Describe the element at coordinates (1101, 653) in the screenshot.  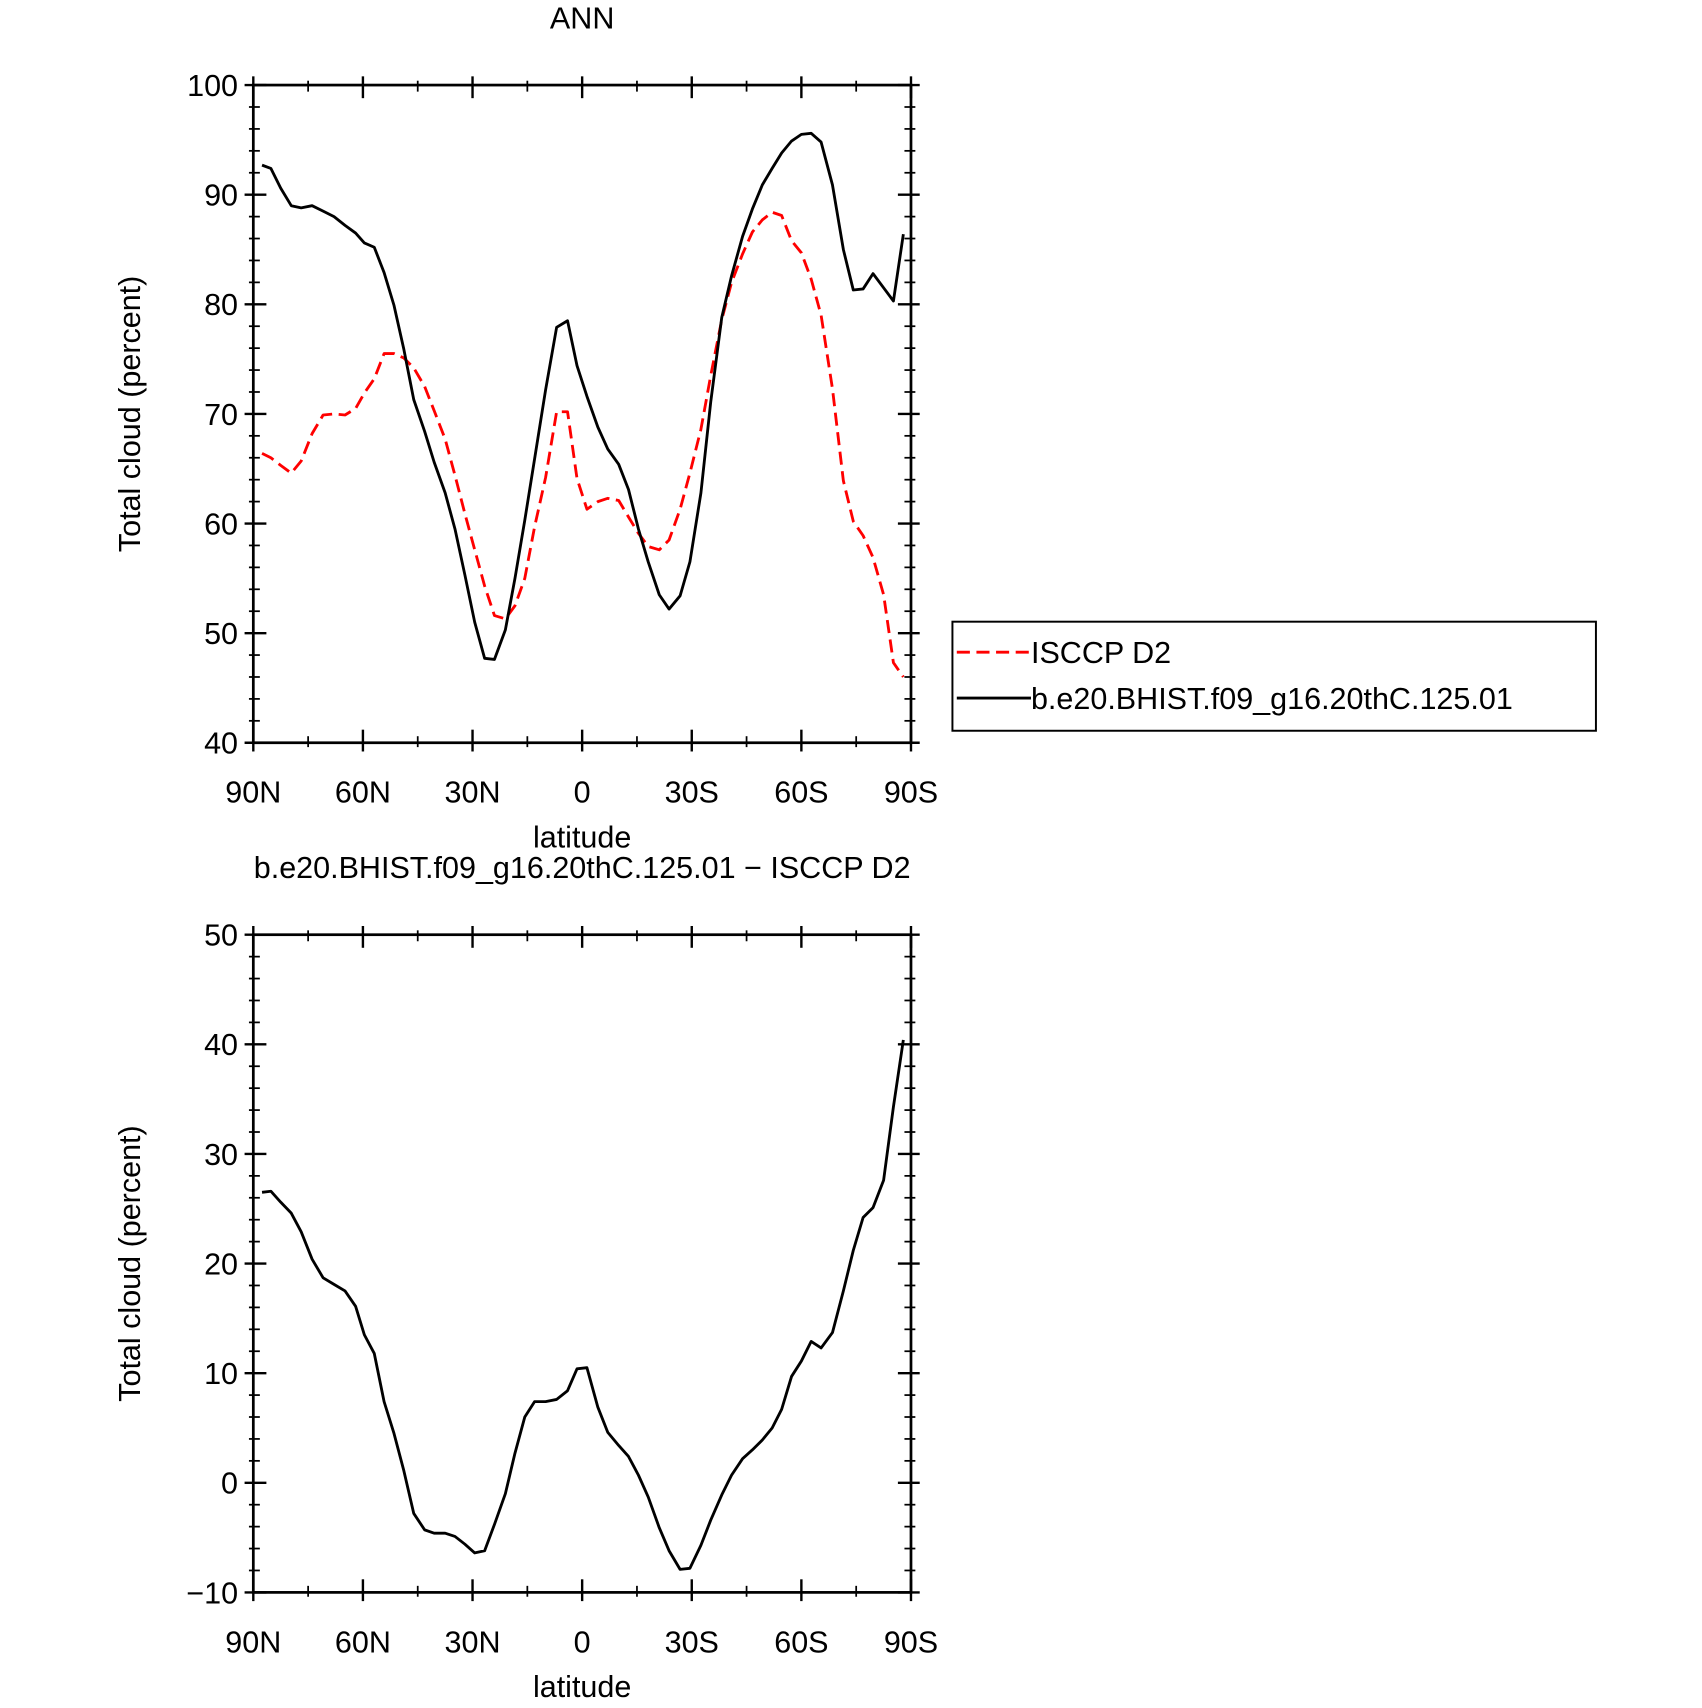
I see `legend-label: ISCCP D2` at that location.